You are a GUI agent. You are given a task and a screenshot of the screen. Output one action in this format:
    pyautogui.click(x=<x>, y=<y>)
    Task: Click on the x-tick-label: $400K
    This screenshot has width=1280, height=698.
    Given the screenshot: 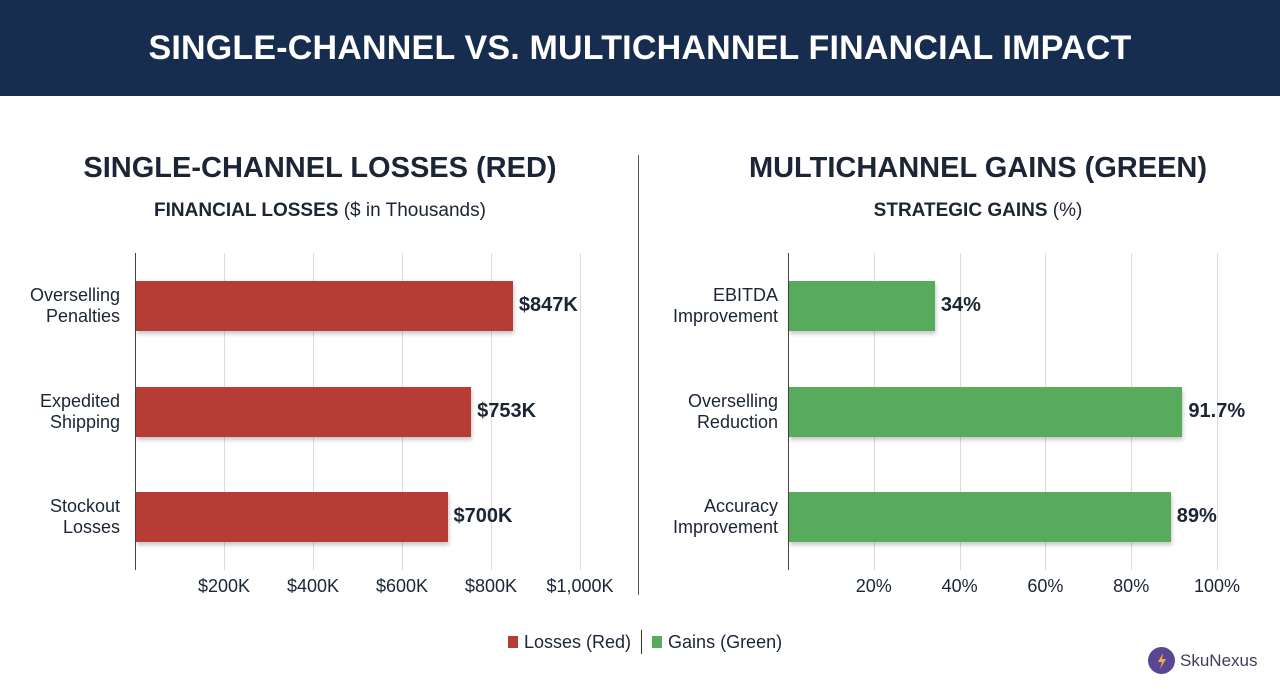 What is the action you would take?
    pyautogui.click(x=313, y=586)
    